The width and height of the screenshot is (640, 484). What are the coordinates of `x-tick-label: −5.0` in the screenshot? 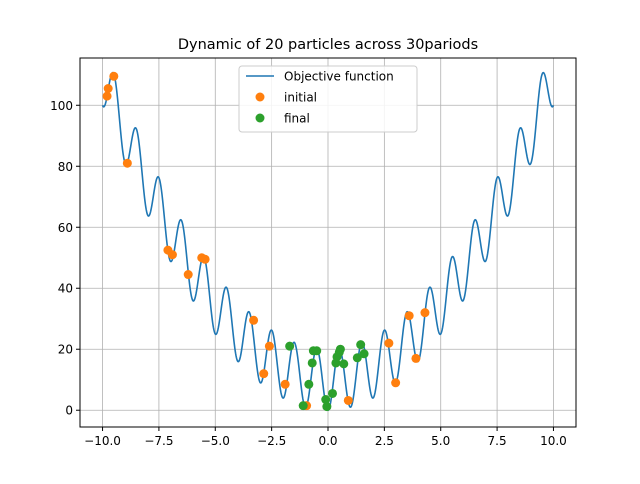 It's located at (215, 441).